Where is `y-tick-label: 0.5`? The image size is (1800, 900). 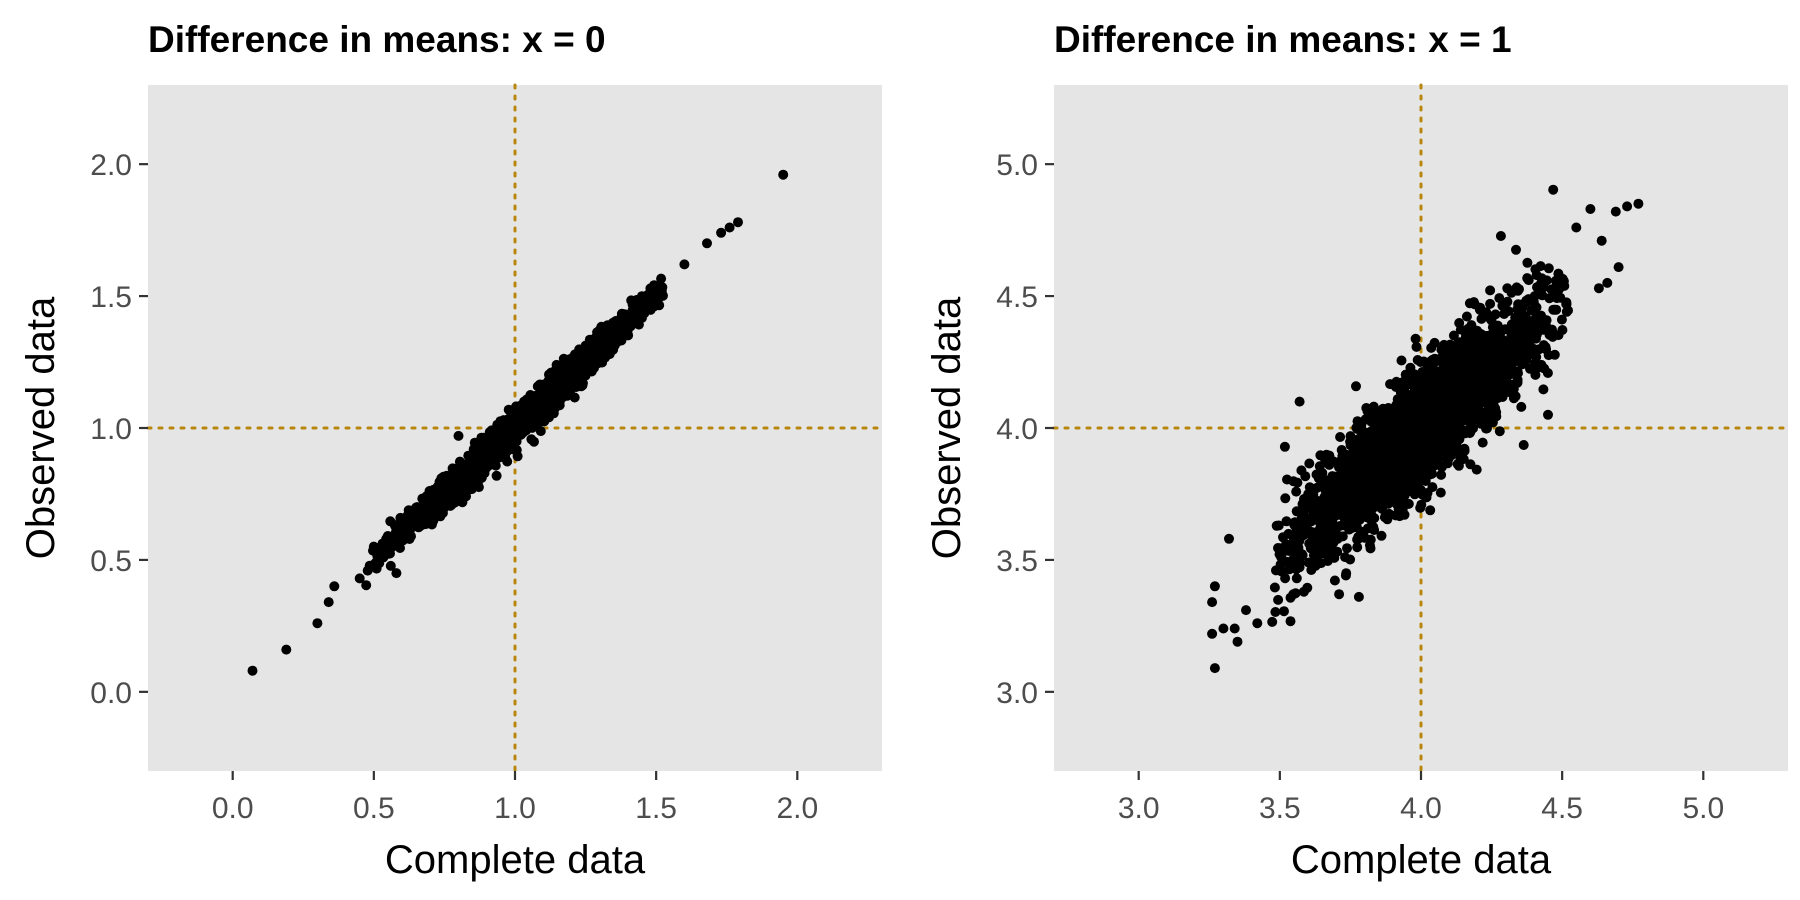 y-tick-label: 0.5 is located at coordinates (111, 561).